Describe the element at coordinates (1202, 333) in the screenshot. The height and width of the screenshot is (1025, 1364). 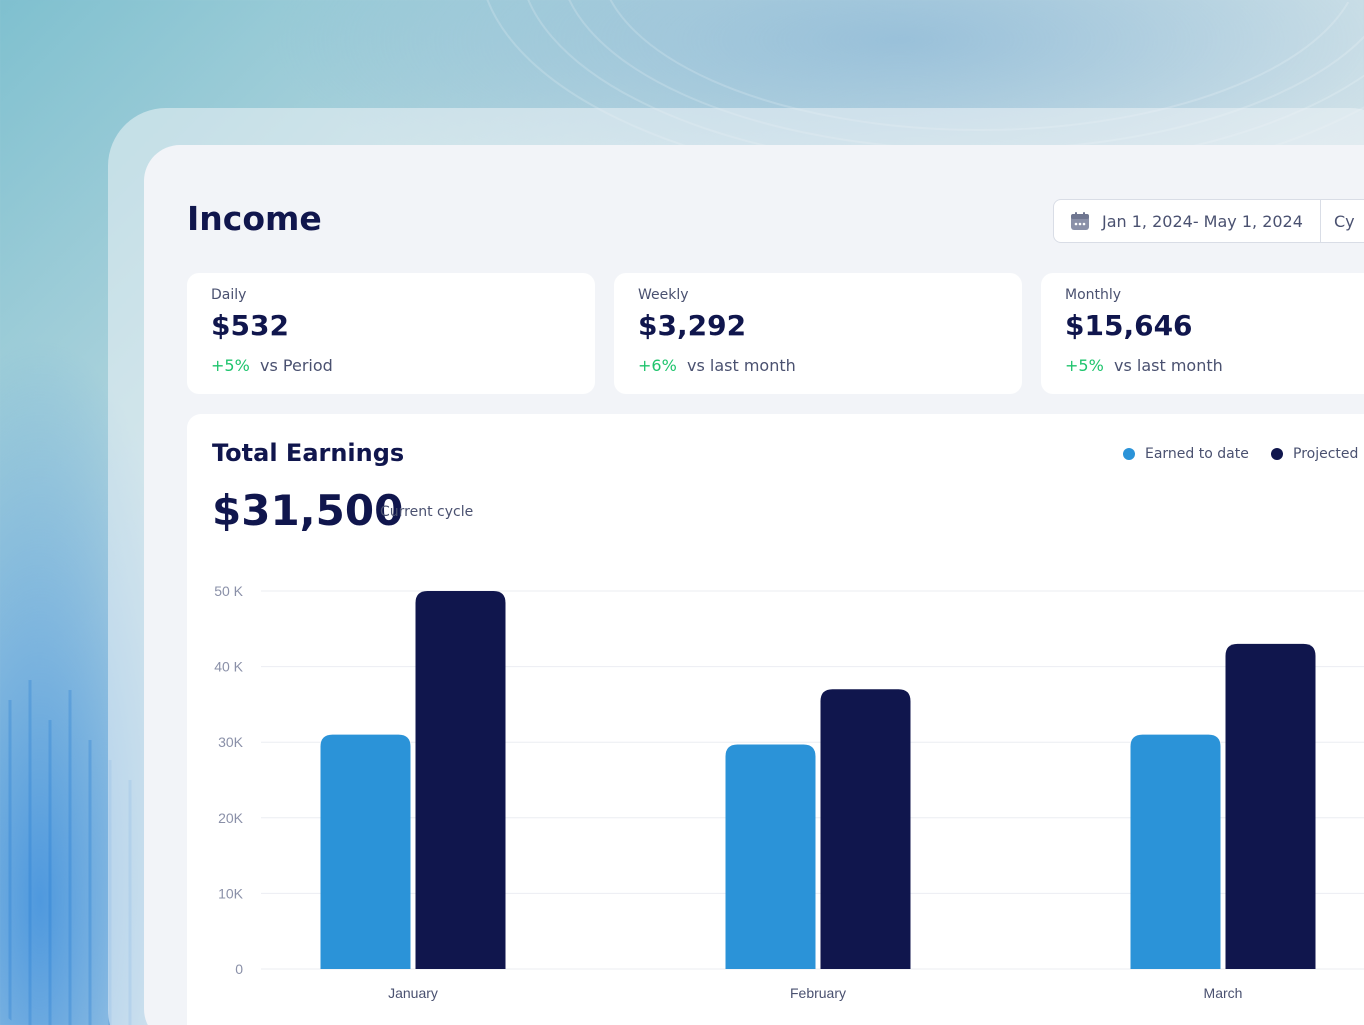
I see `stat-card-monthly: Monthly $15,646 +5% vs last month` at that location.